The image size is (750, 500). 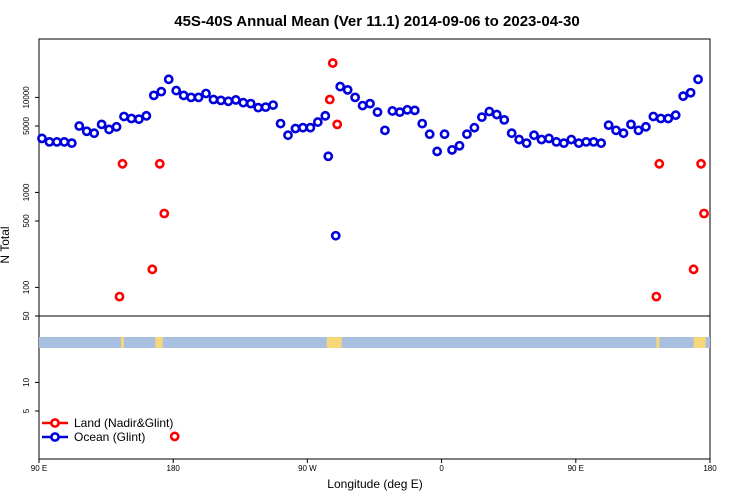 I want to click on y-tick-label-1: 10, so click(x=26, y=381).